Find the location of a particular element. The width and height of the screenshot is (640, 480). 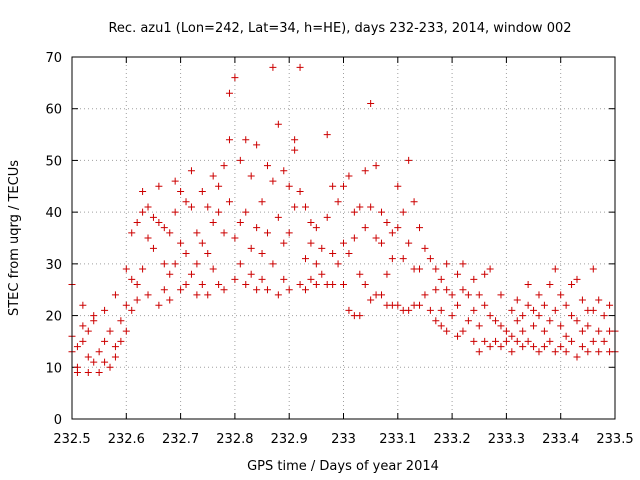

y-tick-label: 40 is located at coordinates (53, 213).